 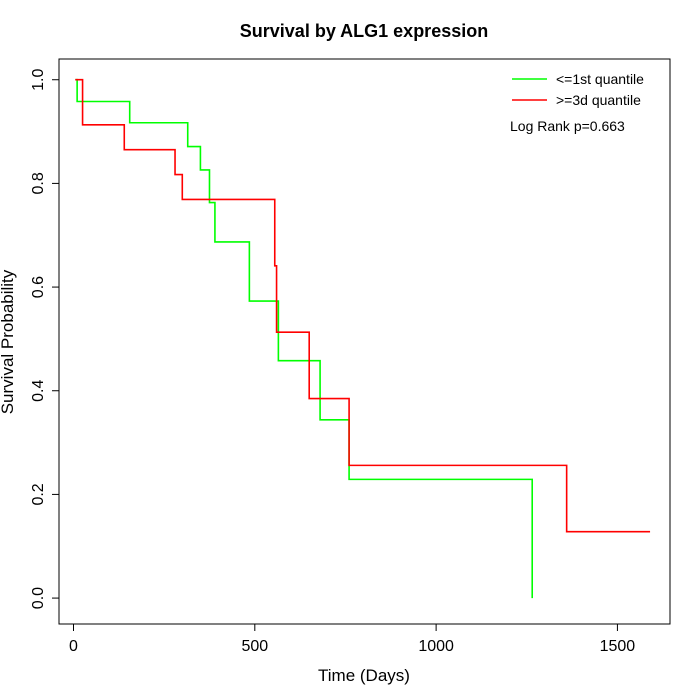 I want to click on x-tick-label: 500, so click(x=254, y=646).